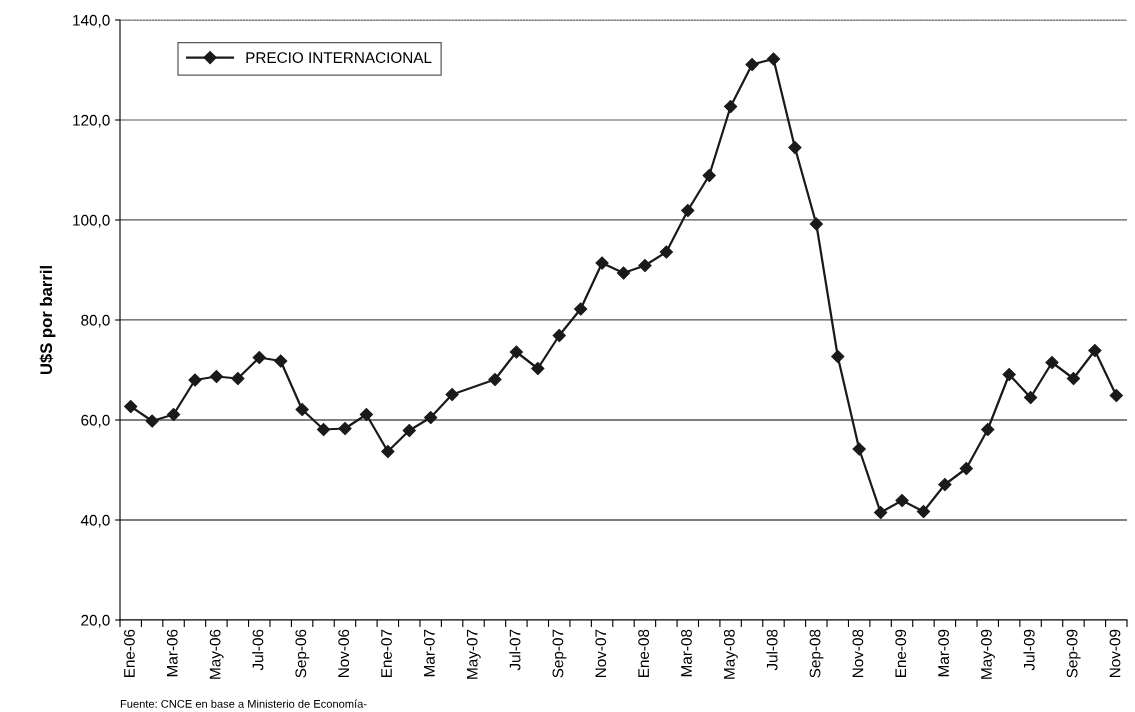 The height and width of the screenshot is (712, 1135). Describe the element at coordinates (129, 653) in the screenshot. I see `x-tick-label: Ene-06` at that location.